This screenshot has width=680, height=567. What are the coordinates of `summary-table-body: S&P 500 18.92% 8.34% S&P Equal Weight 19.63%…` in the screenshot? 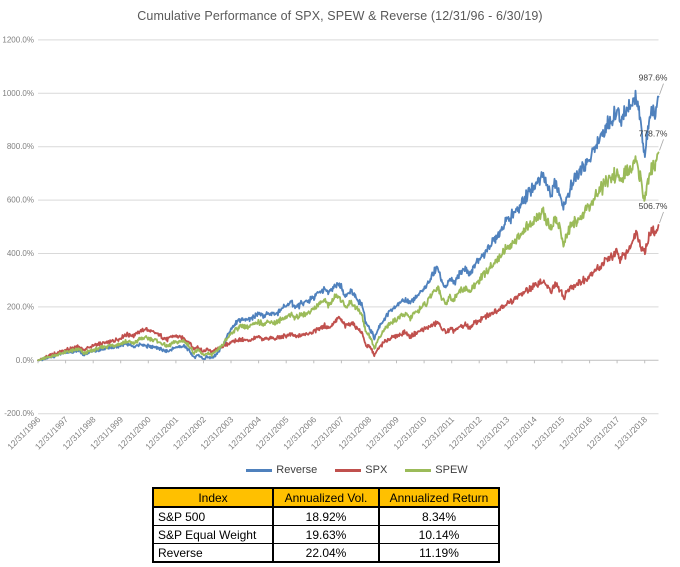 It's located at (326, 534).